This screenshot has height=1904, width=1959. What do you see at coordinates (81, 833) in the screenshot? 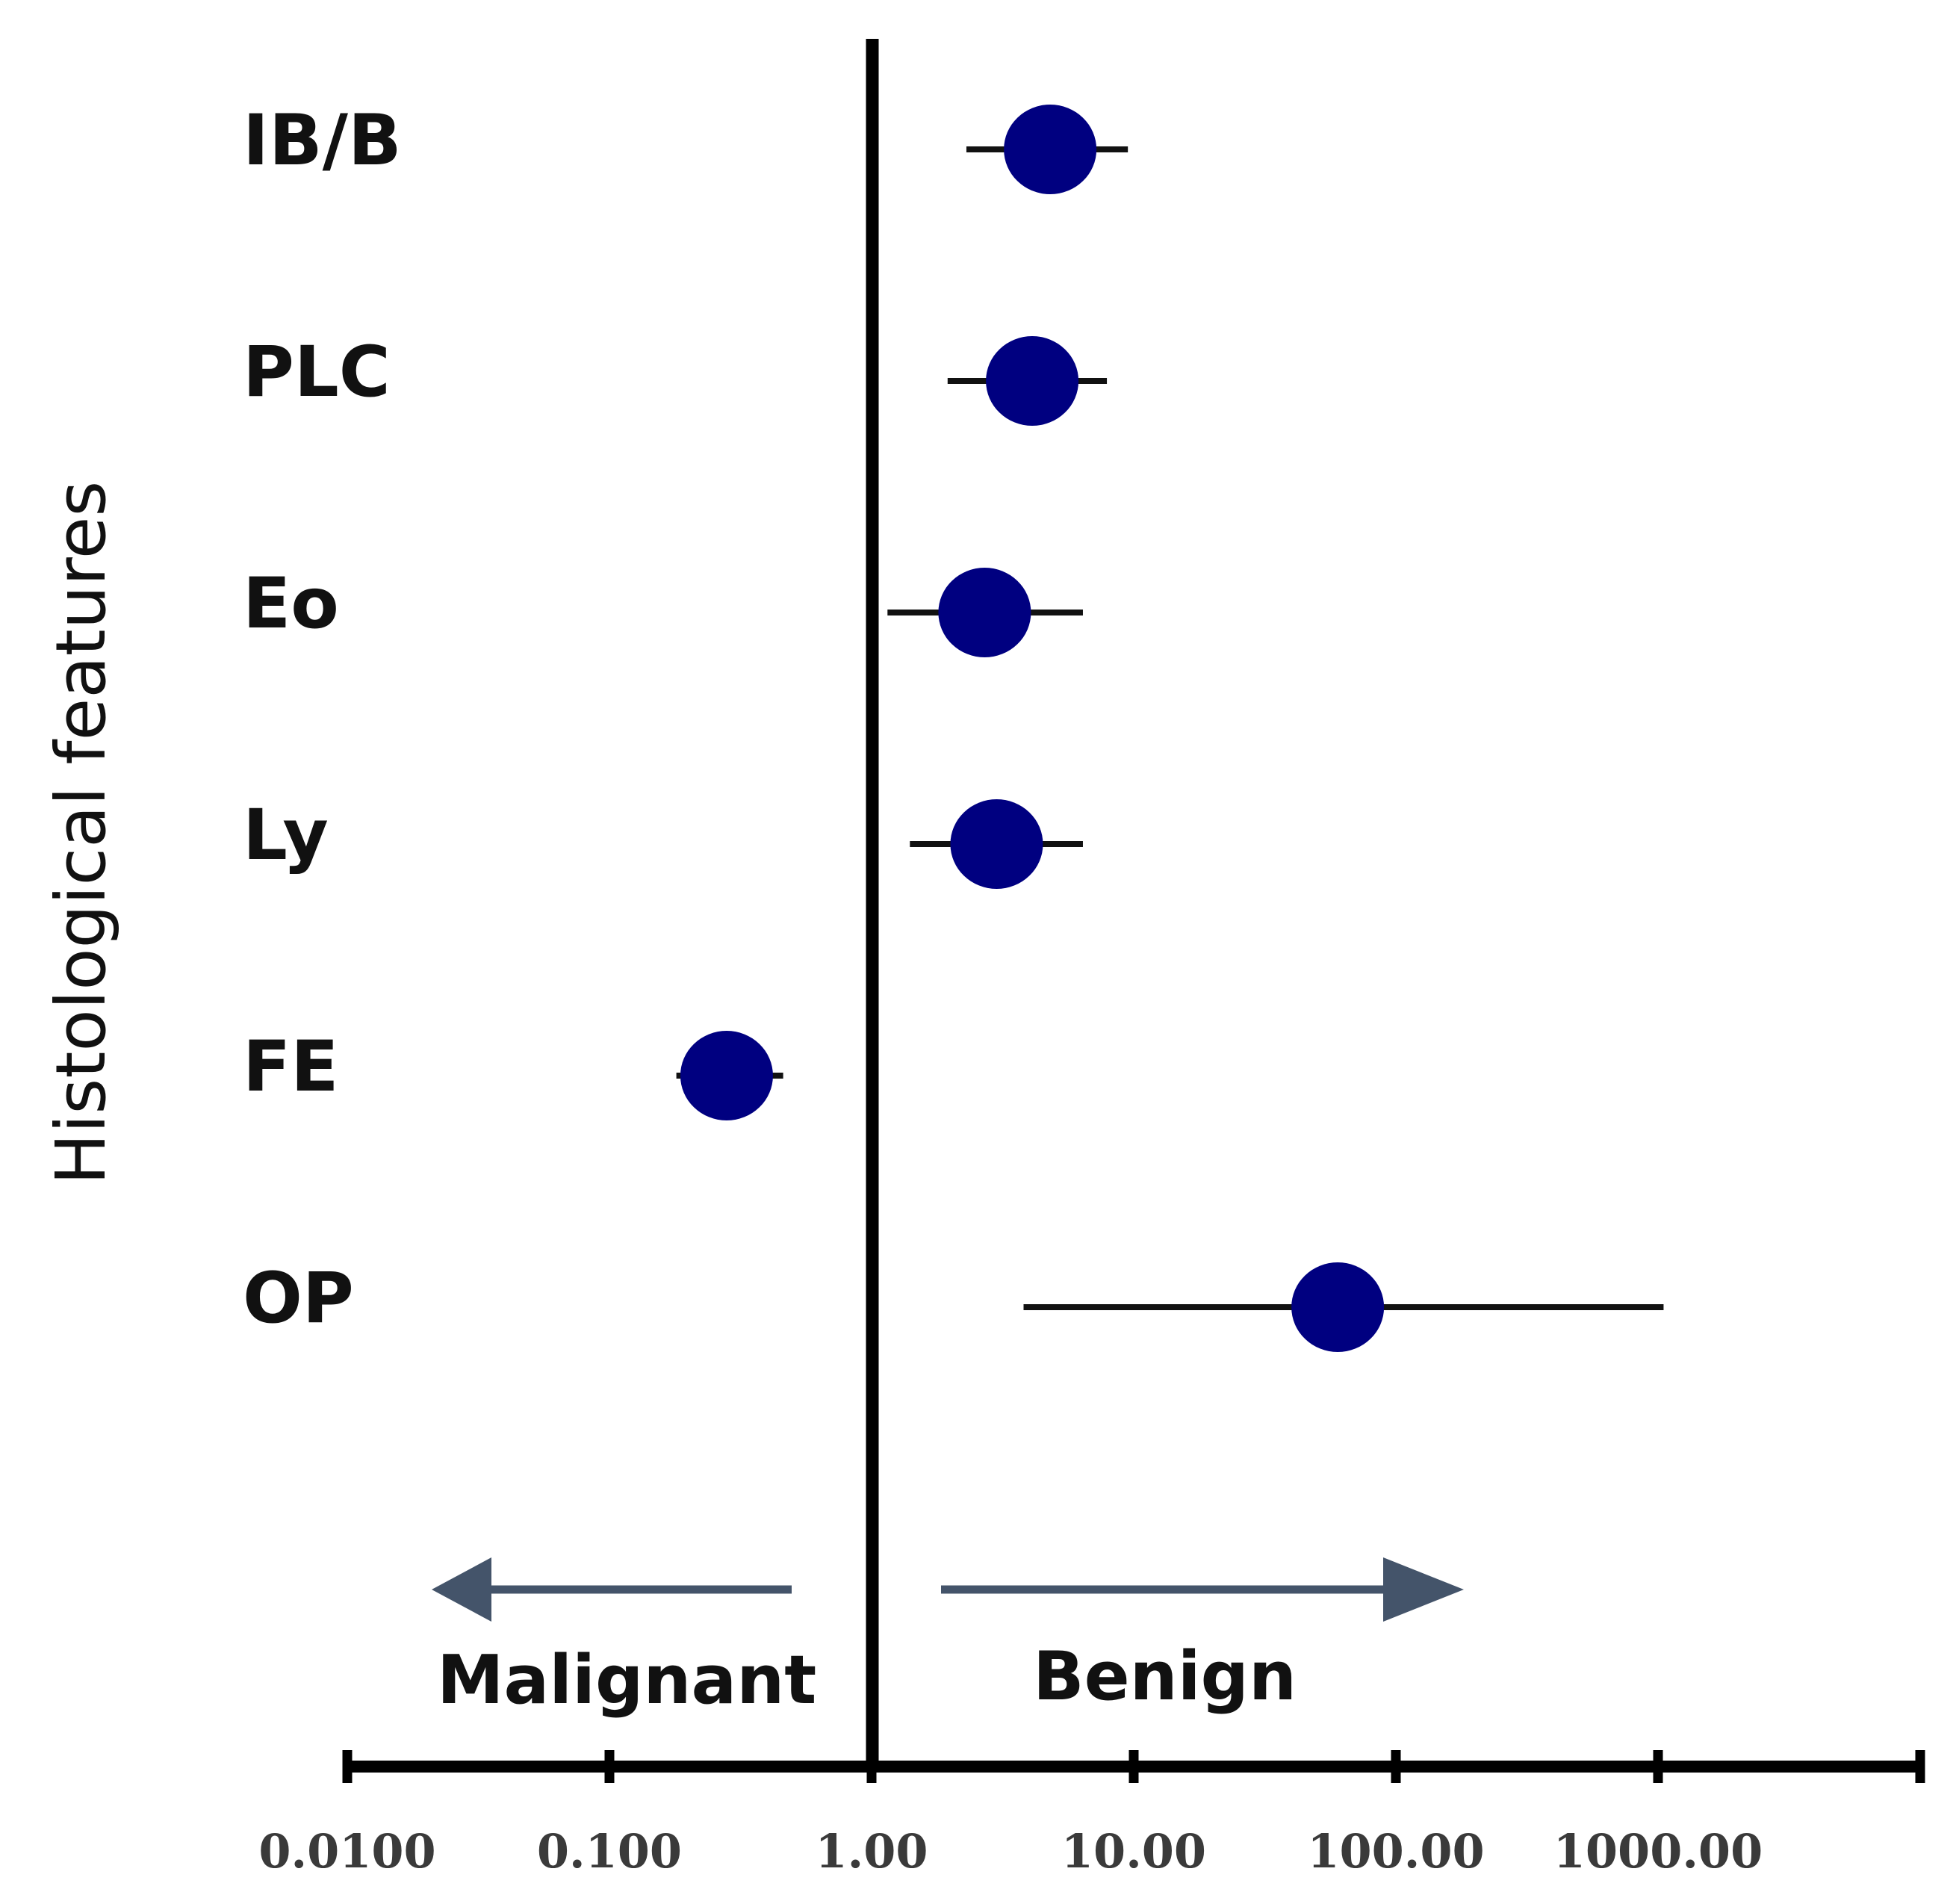
I see `y-axis-label: Histological features` at bounding box center [81, 833].